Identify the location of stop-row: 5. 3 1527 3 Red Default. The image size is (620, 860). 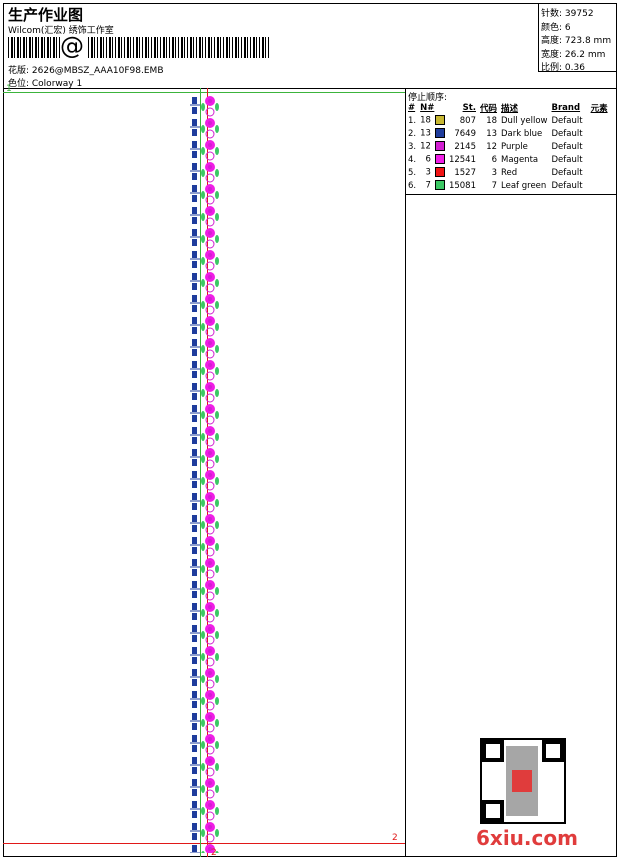
(508, 172).